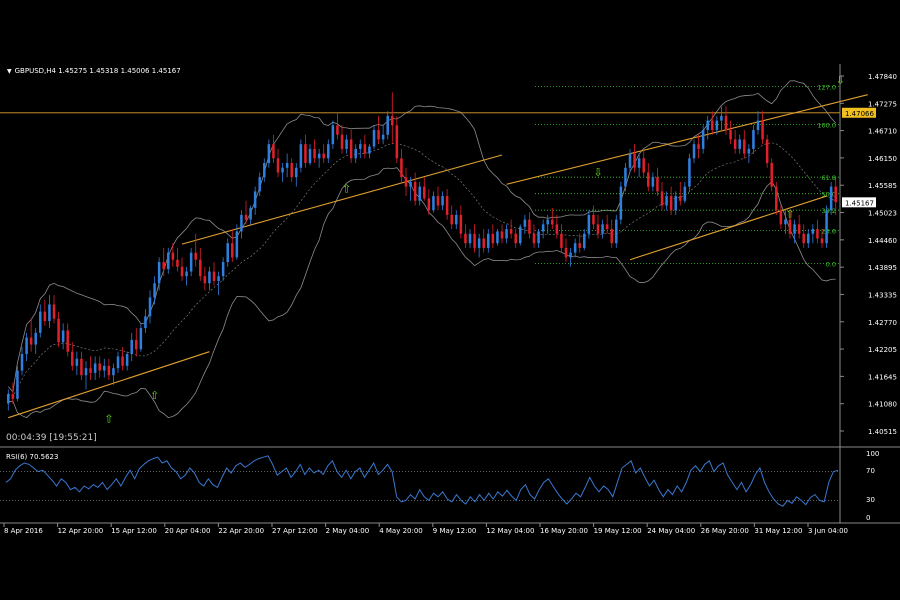  What do you see at coordinates (882, 104) in the screenshot?
I see `price-tick-label: 1.47275` at bounding box center [882, 104].